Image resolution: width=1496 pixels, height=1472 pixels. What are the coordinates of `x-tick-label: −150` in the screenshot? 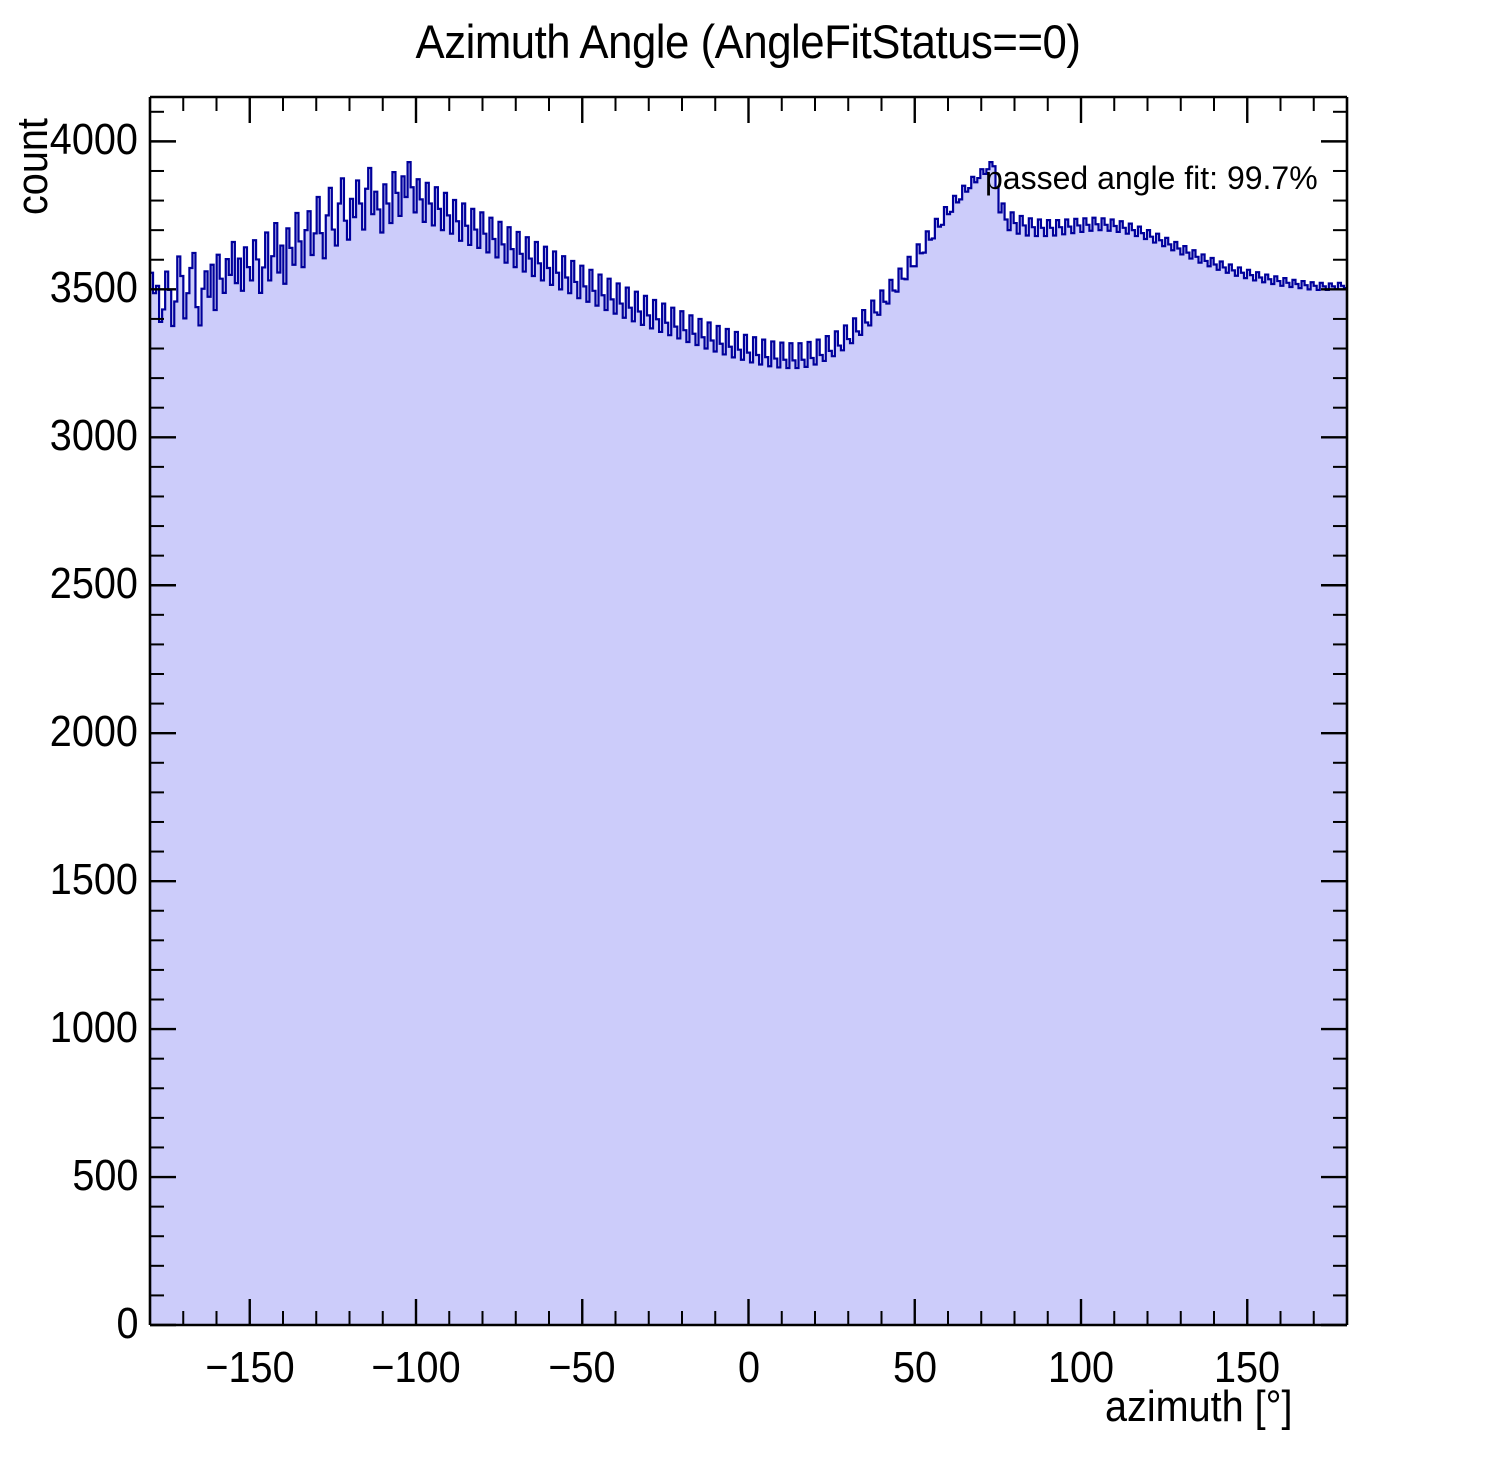 It's located at (250, 1367).